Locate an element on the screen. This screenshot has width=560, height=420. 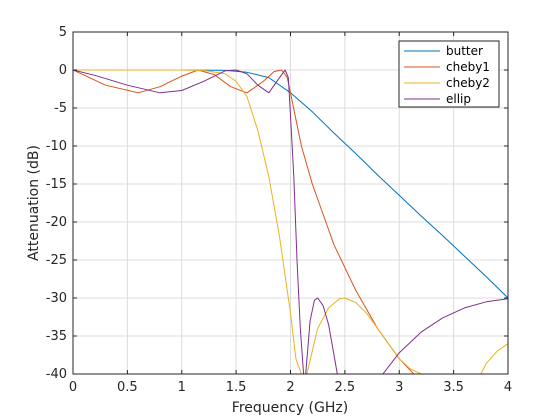
x-tick-label: 2.5 is located at coordinates (345, 387).